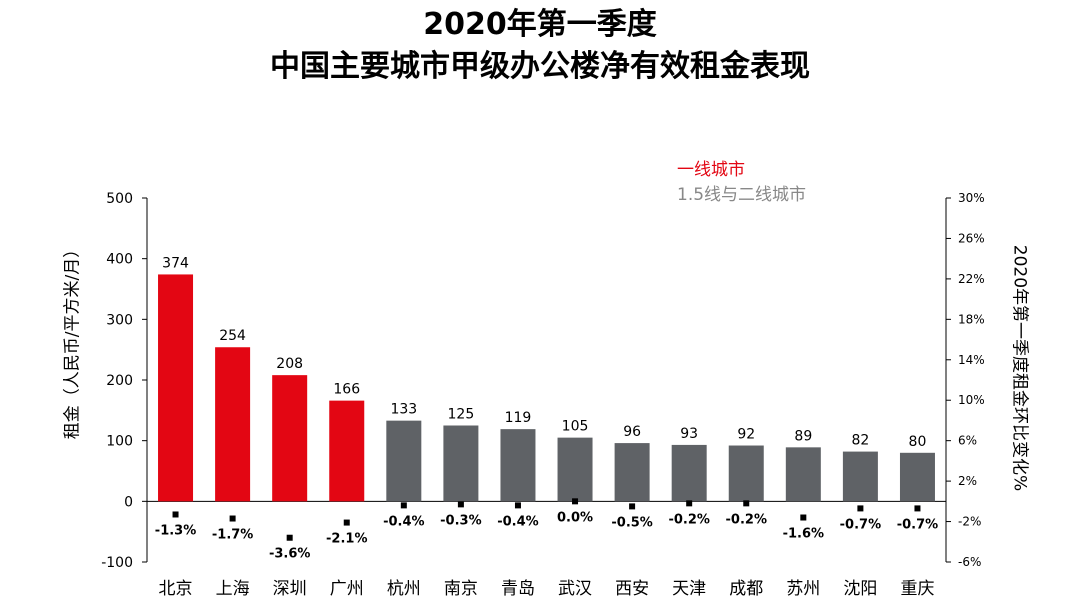  I want to click on chart-title-line1: 2020年第一季度, so click(540, 24).